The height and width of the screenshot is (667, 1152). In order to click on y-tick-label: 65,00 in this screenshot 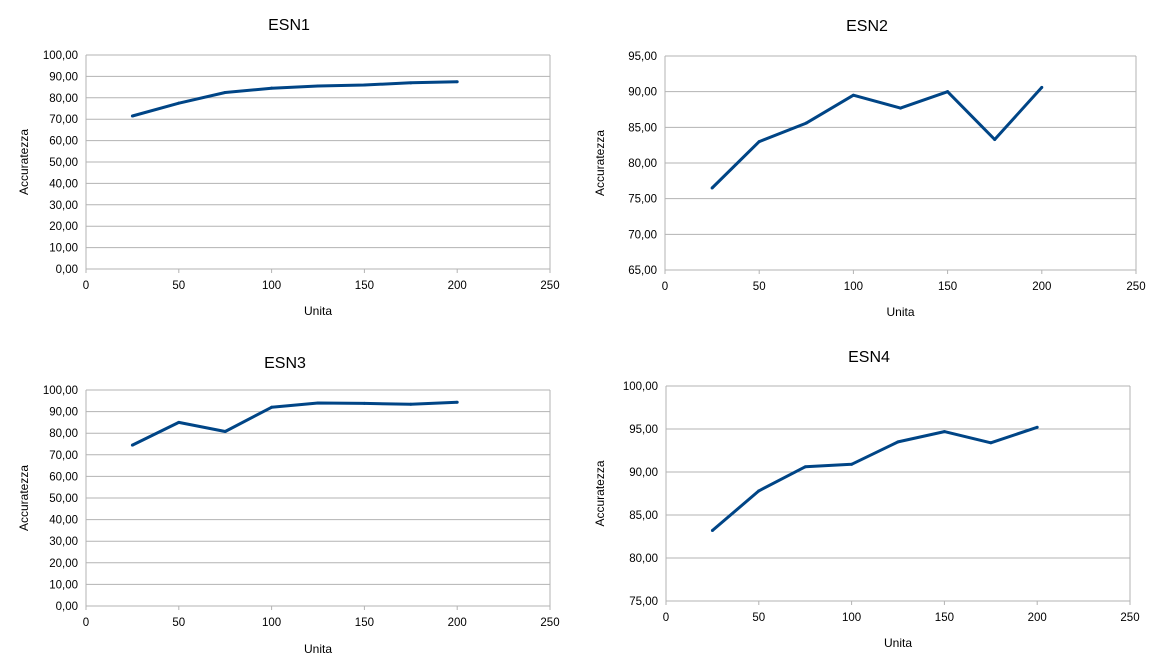, I will do `click(642, 271)`.